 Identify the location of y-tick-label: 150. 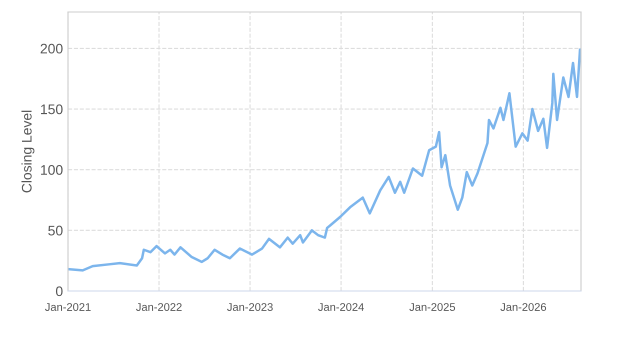
(52, 109).